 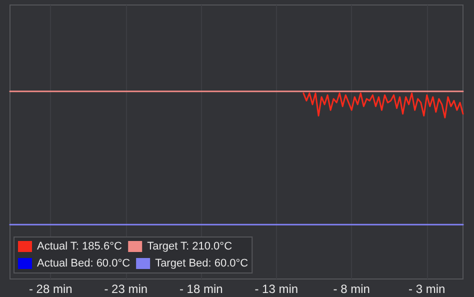 I want to click on legend-label: Target T: 210.0°C, so click(x=189, y=246).